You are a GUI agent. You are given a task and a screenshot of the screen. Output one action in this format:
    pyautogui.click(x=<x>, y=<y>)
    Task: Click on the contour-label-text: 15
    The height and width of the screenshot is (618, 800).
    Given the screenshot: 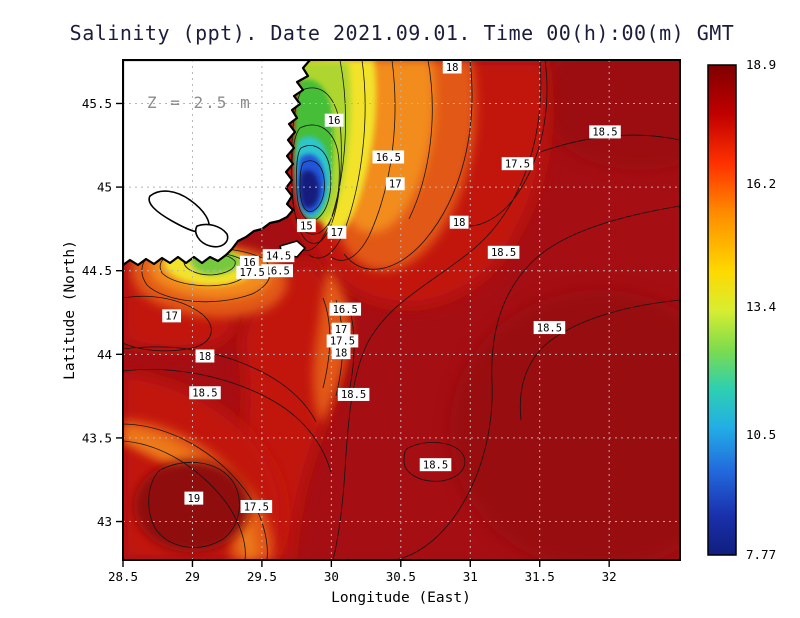 What is the action you would take?
    pyautogui.click(x=306, y=226)
    